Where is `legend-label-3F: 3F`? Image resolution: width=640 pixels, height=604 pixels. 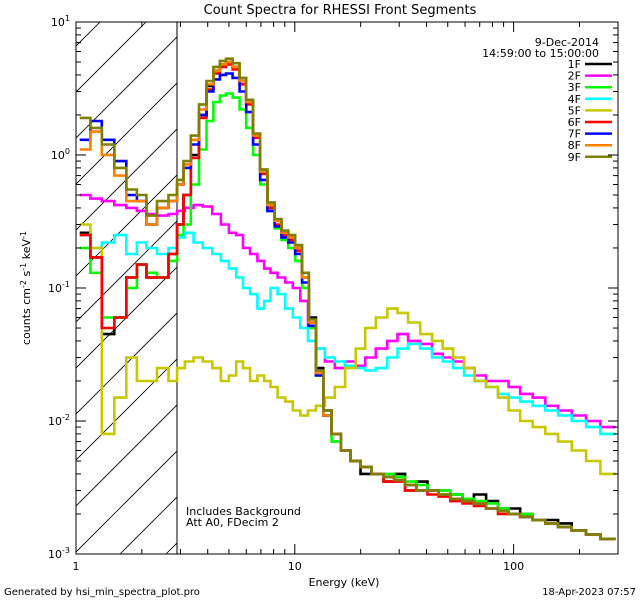
legend-label-3F: 3F is located at coordinates (574, 87).